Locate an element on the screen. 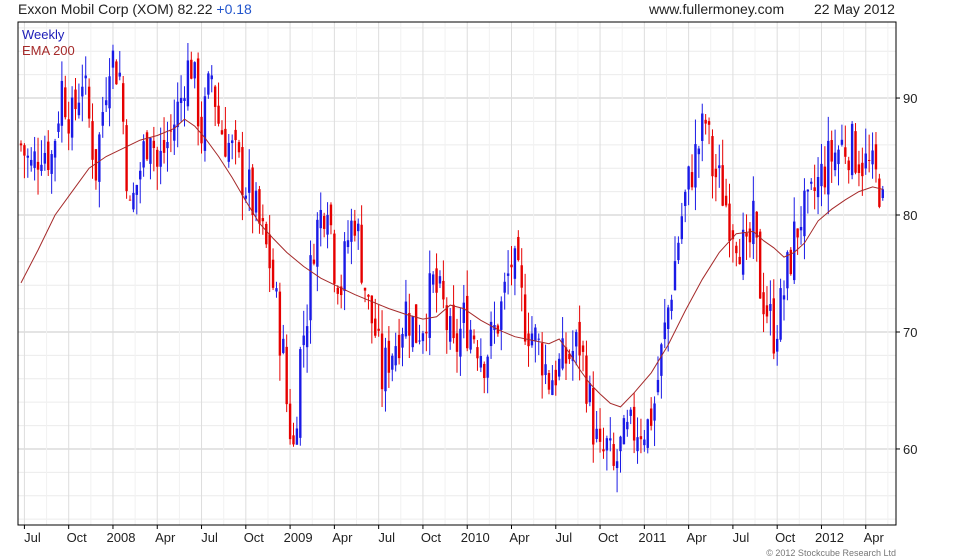  instrument-title: Exxon Mobil Corp (XOM) 82.22 +0.18 is located at coordinates (135, 9).